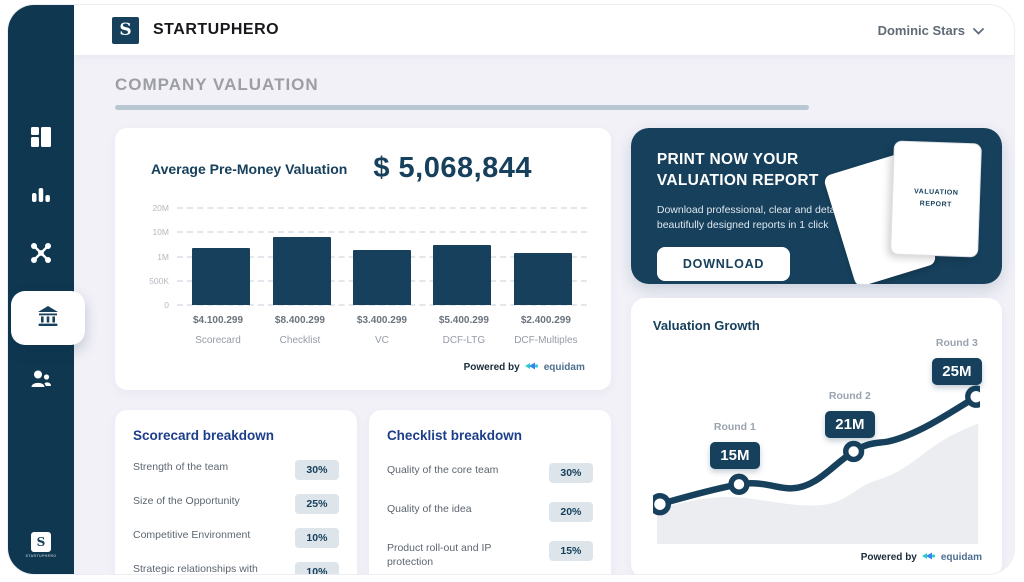  I want to click on growth-line-chart: Round 1 15M Round 2 21M Round 3 25M, so click(817, 444).